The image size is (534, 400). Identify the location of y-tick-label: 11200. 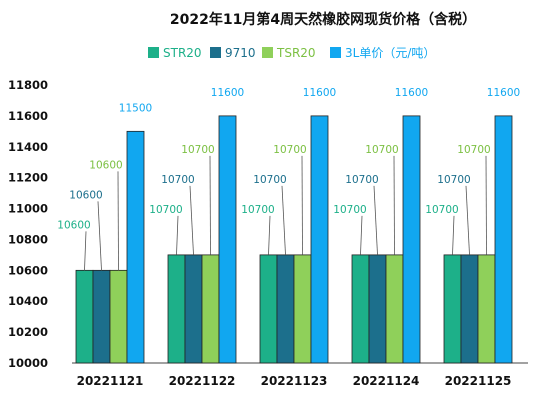
(28, 178).